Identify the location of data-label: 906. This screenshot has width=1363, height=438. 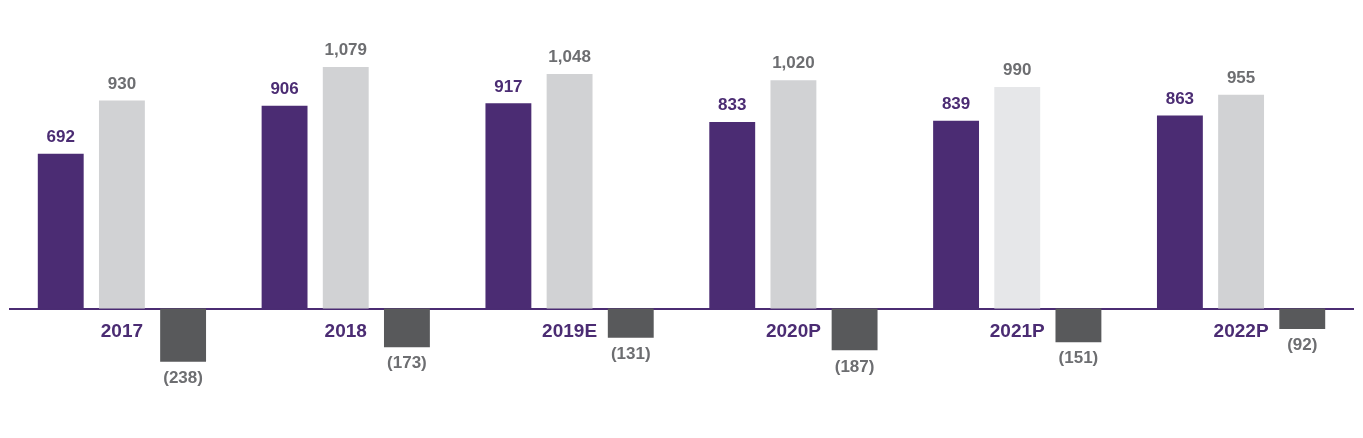
(284, 88).